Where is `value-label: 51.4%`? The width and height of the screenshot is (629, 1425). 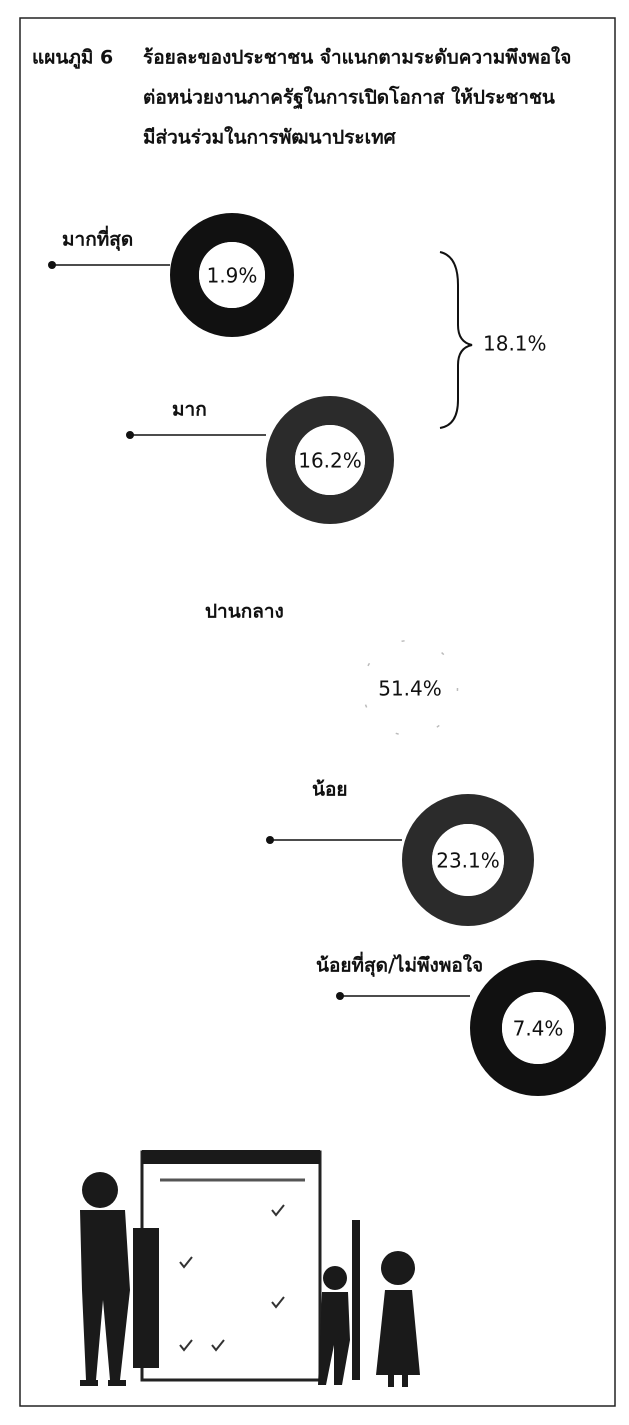 value-label: 51.4% is located at coordinates (410, 689).